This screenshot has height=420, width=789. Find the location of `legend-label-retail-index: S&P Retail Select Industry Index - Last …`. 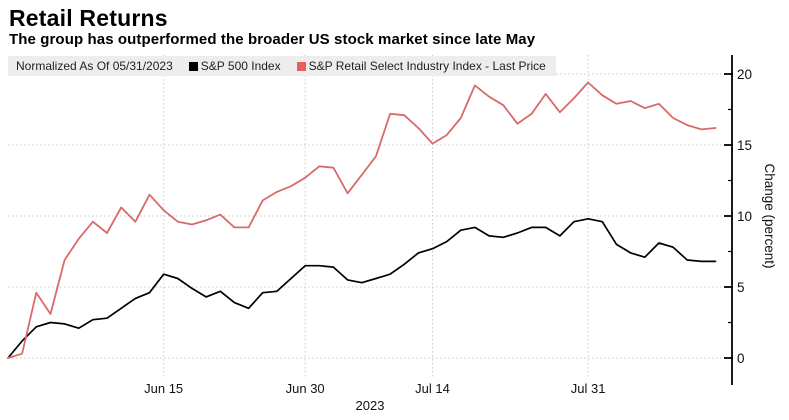

legend-label-retail-index: S&P Retail Select Industry Index - Last … is located at coordinates (427, 66).